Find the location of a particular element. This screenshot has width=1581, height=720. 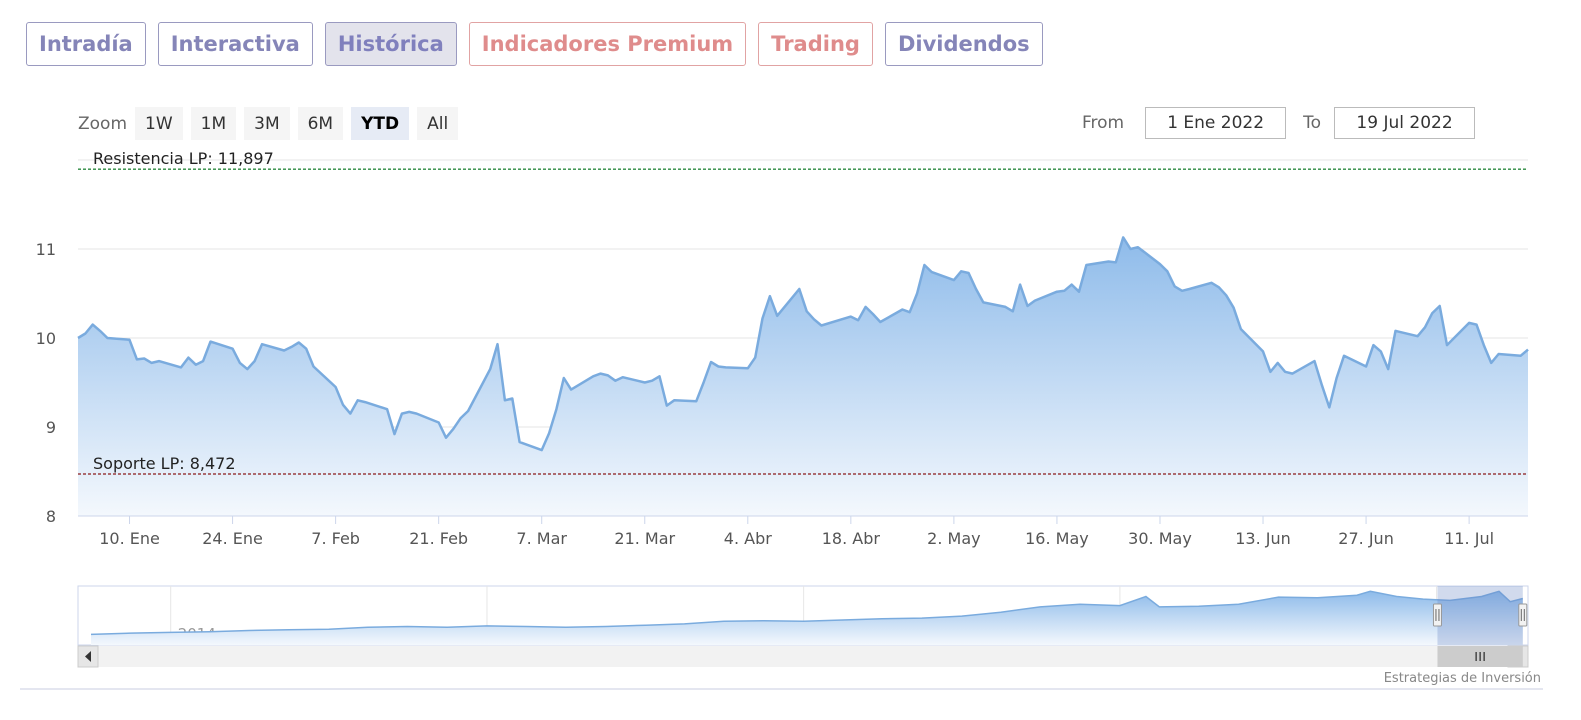

zoom-selector: Zoom 1W 1M 3M 6M YTD All is located at coordinates (268, 123).